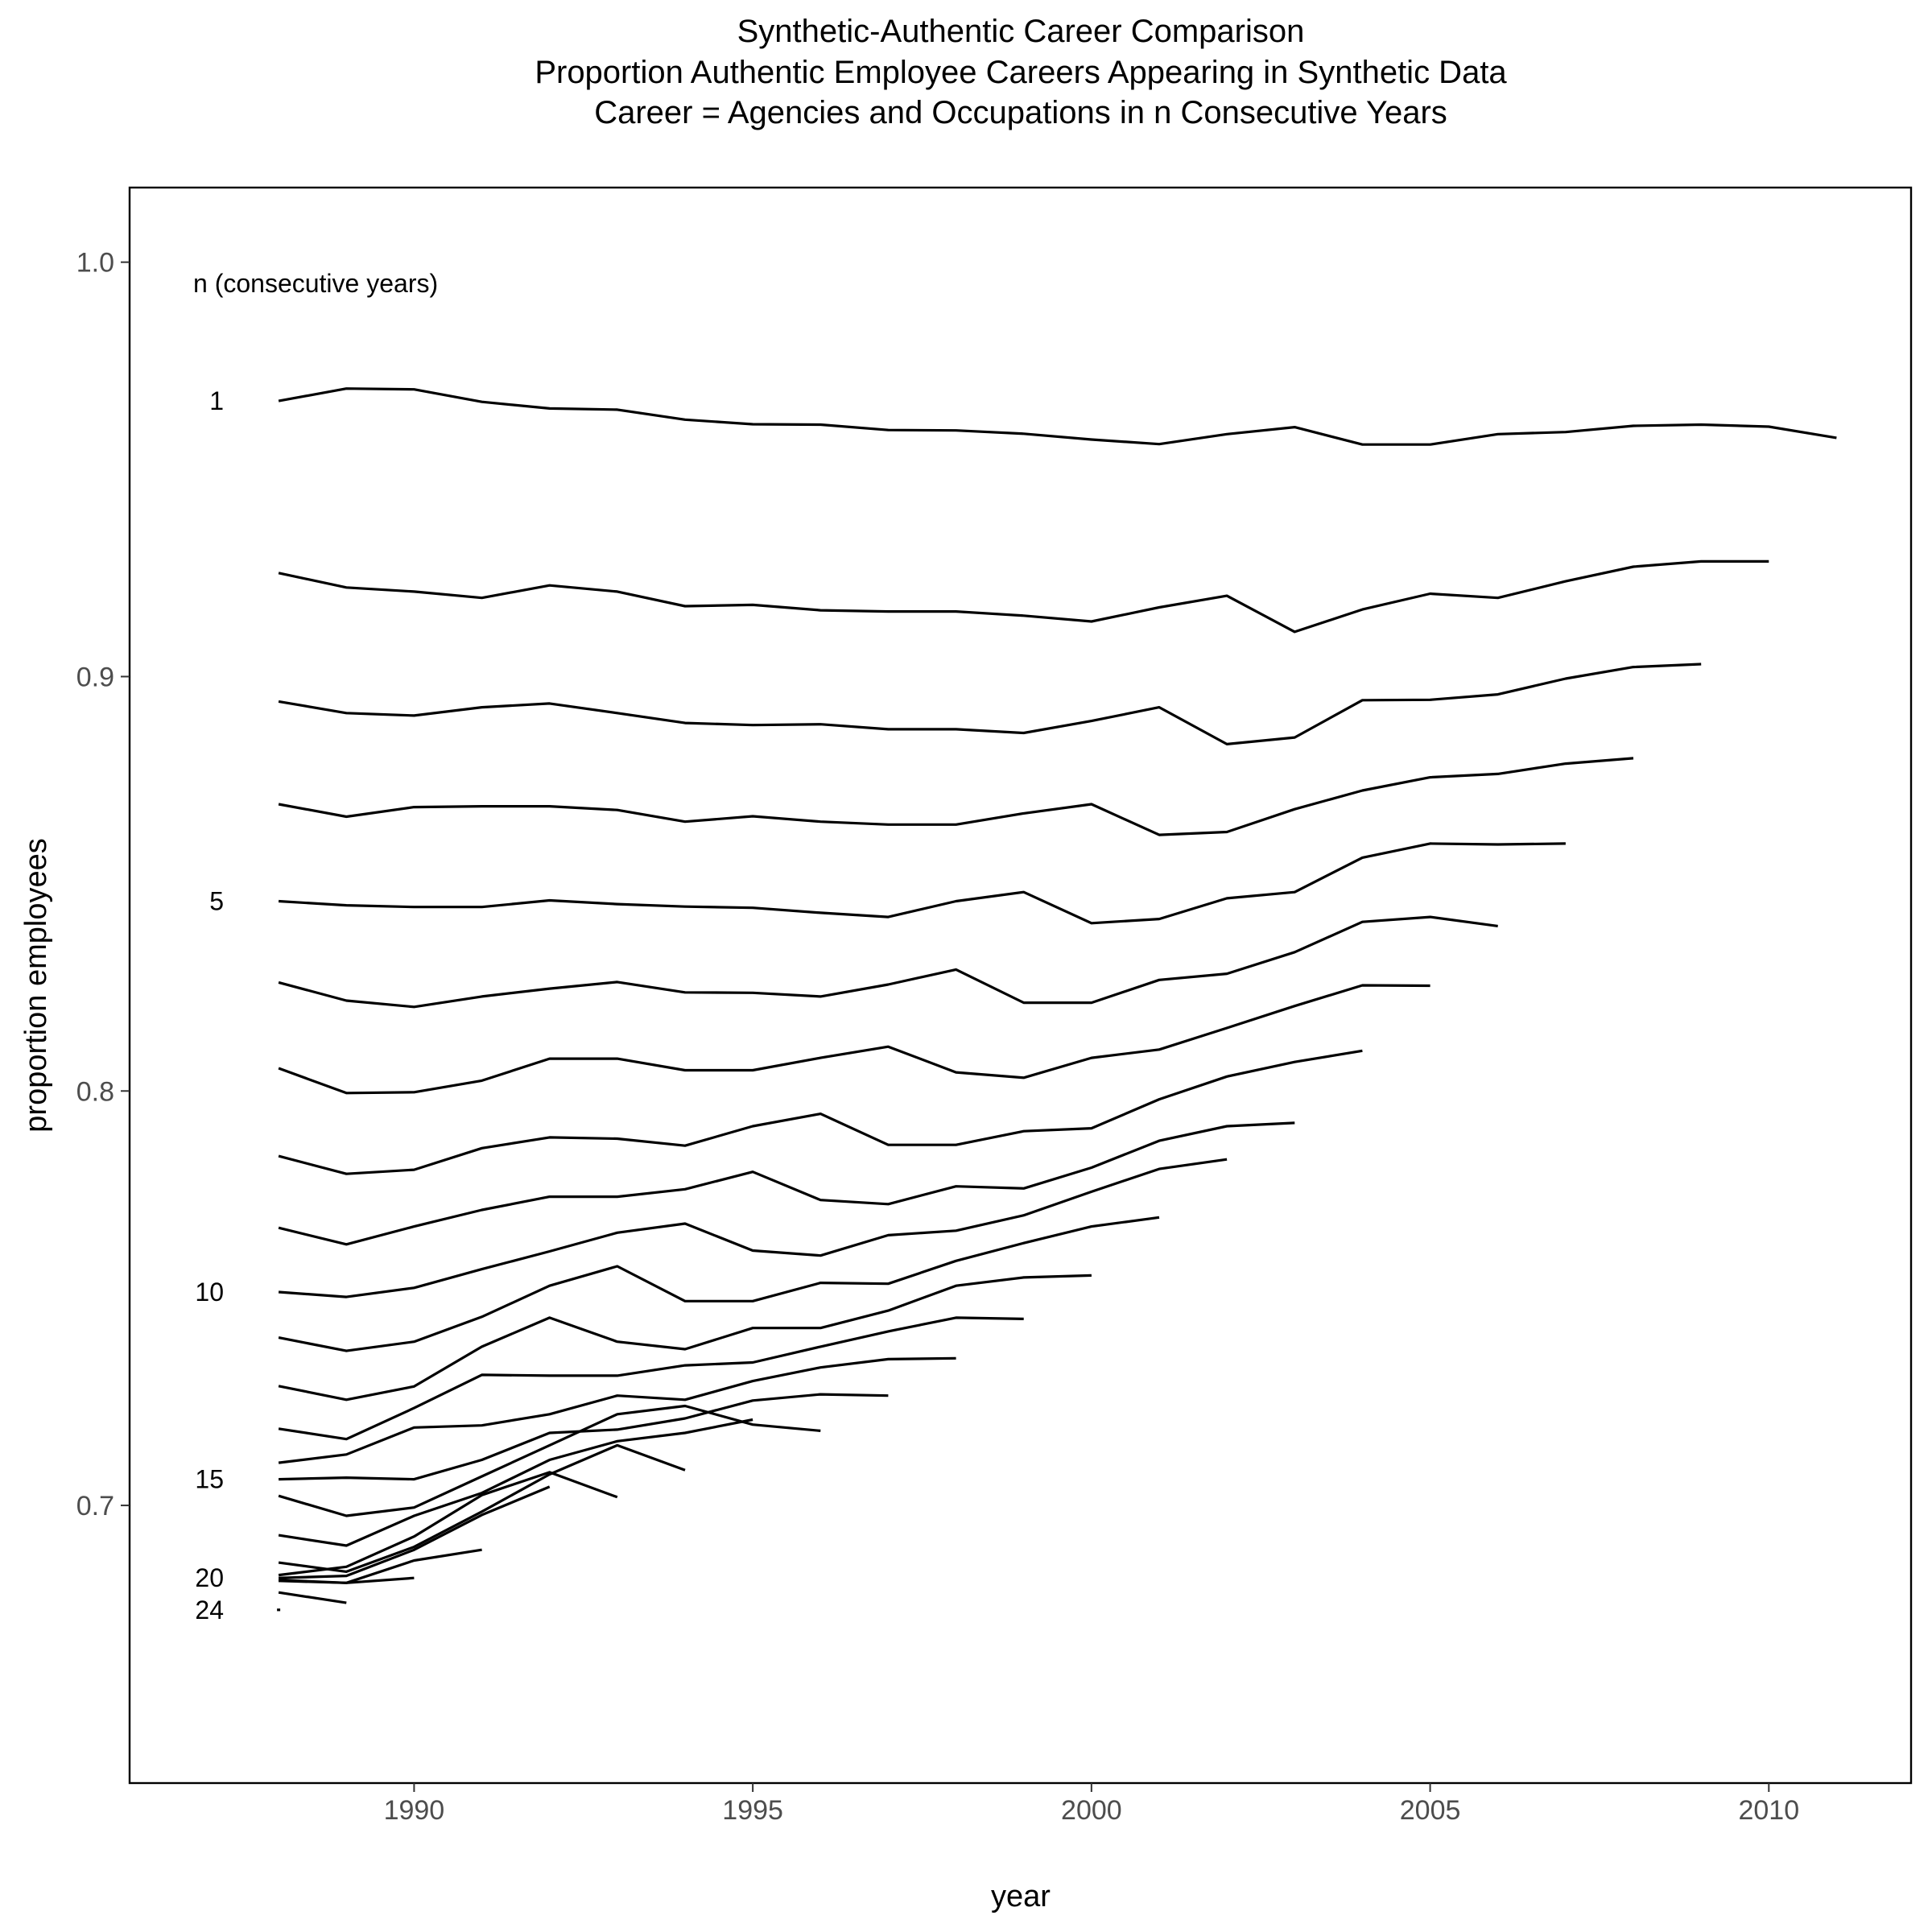 Image resolution: width=1932 pixels, height=1932 pixels. What do you see at coordinates (315, 283) in the screenshot?
I see `legend-title: n (consecutive years)` at bounding box center [315, 283].